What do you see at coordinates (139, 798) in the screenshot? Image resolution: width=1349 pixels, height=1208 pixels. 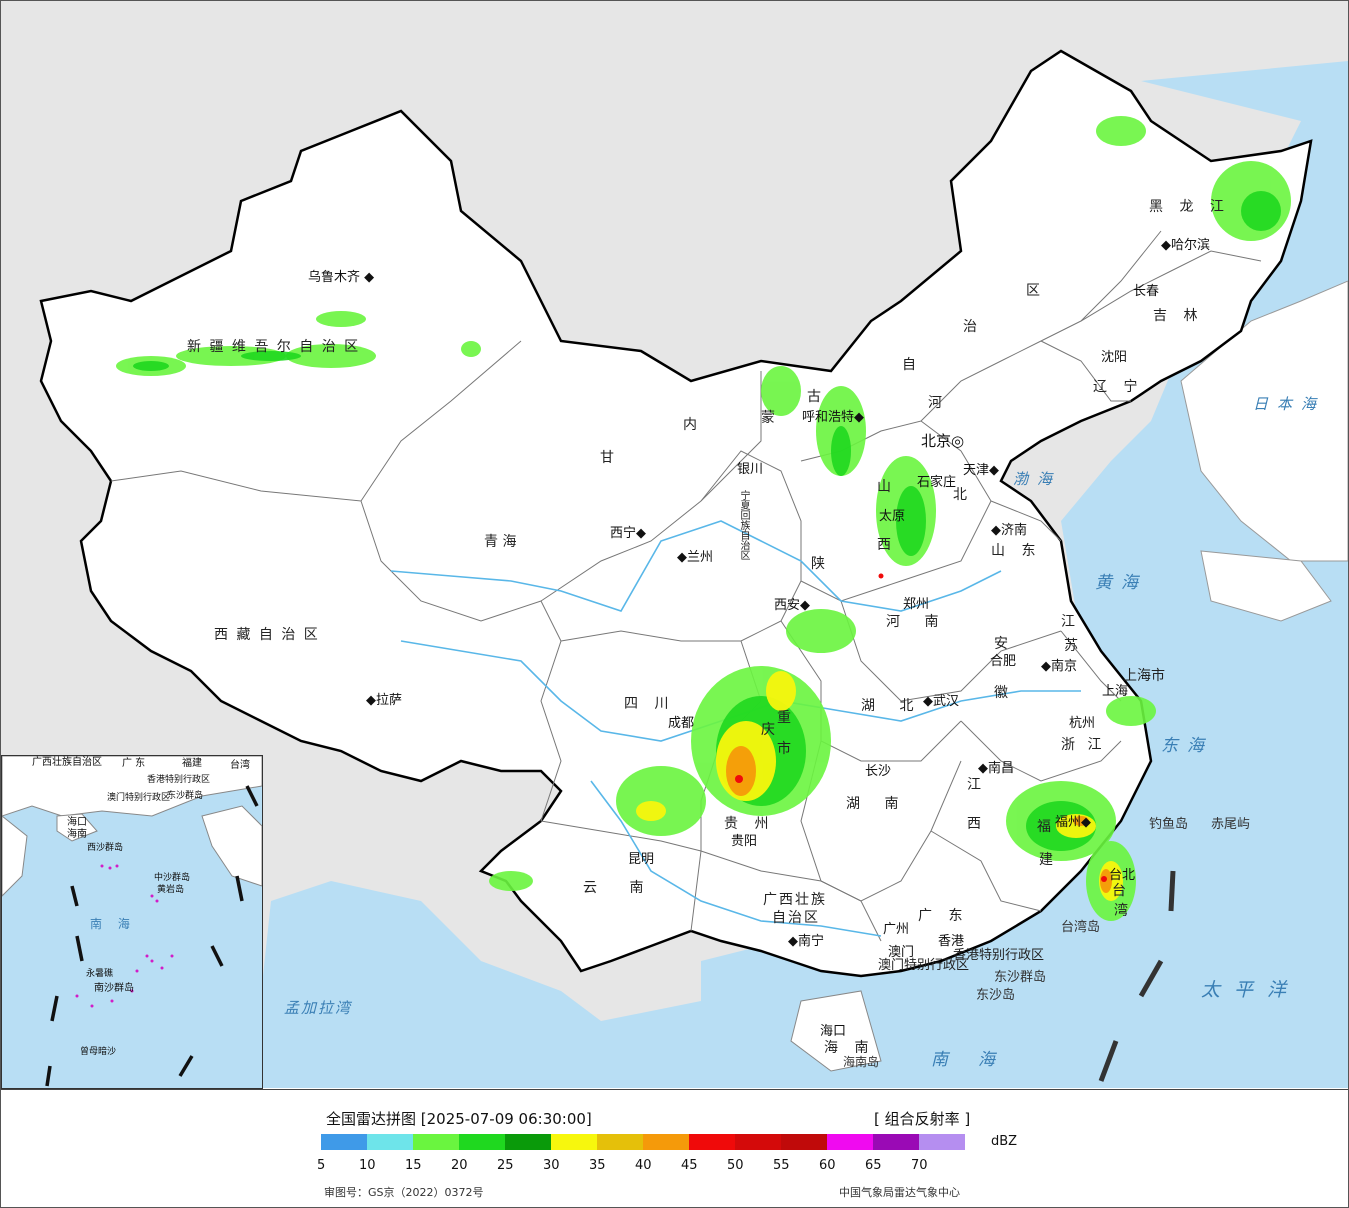 I see `inset-label-macau: 澳门特别行政区` at bounding box center [139, 798].